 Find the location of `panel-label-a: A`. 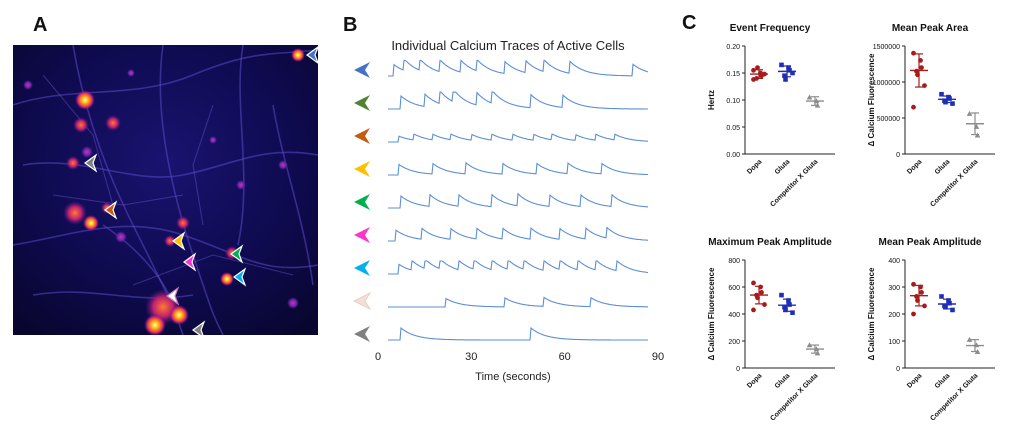

panel-label-a: A is located at coordinates (40, 25).